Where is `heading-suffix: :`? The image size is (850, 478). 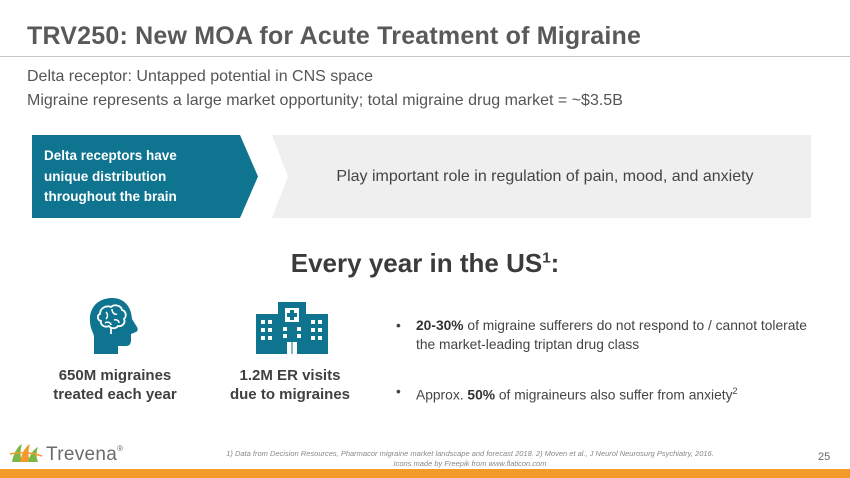 heading-suffix: : is located at coordinates (555, 263).